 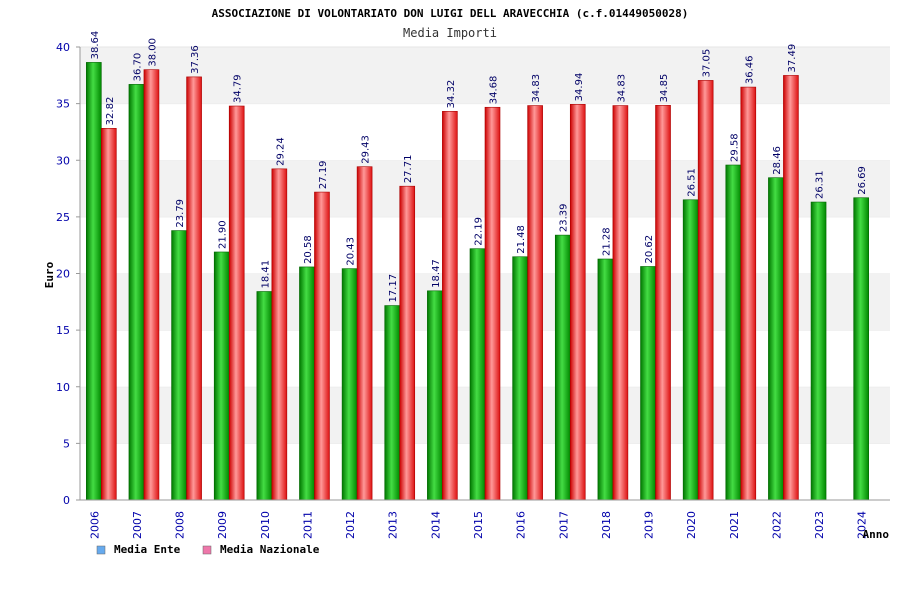 I want to click on x-tick-label: 2013, so click(x=393, y=525).